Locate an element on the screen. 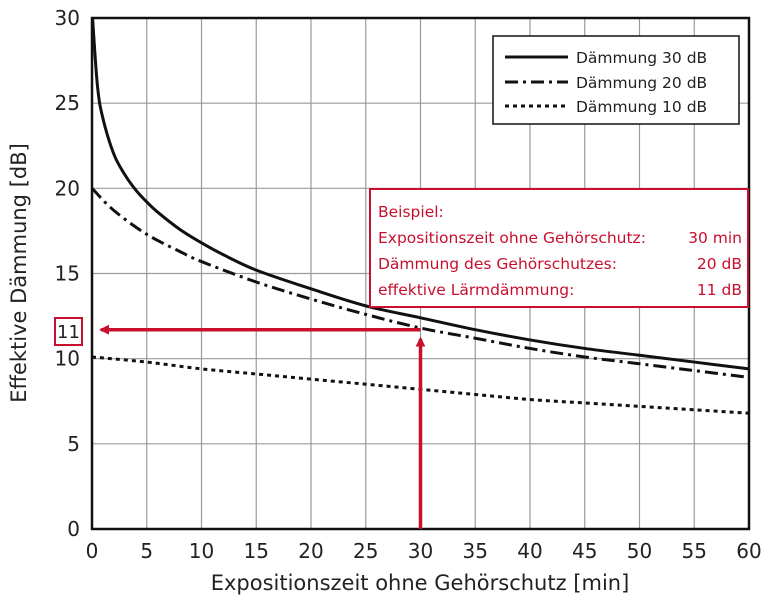 The width and height of the screenshot is (767, 603). x-tick-label-0: 0 is located at coordinates (92, 551).